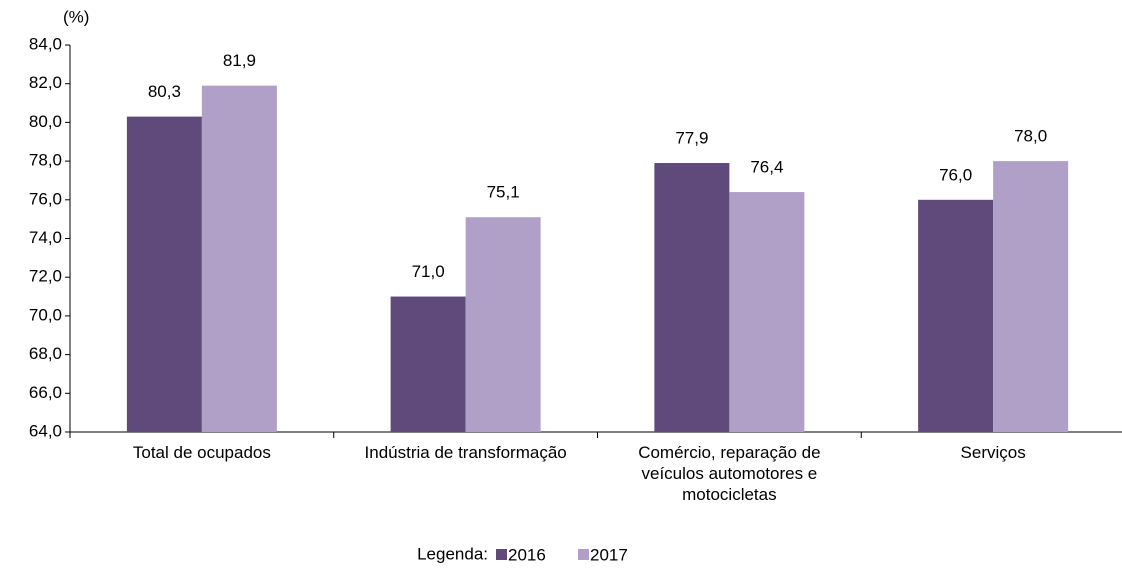 The image size is (1122, 568). What do you see at coordinates (955, 174) in the screenshot?
I see `data-label: 76,0` at bounding box center [955, 174].